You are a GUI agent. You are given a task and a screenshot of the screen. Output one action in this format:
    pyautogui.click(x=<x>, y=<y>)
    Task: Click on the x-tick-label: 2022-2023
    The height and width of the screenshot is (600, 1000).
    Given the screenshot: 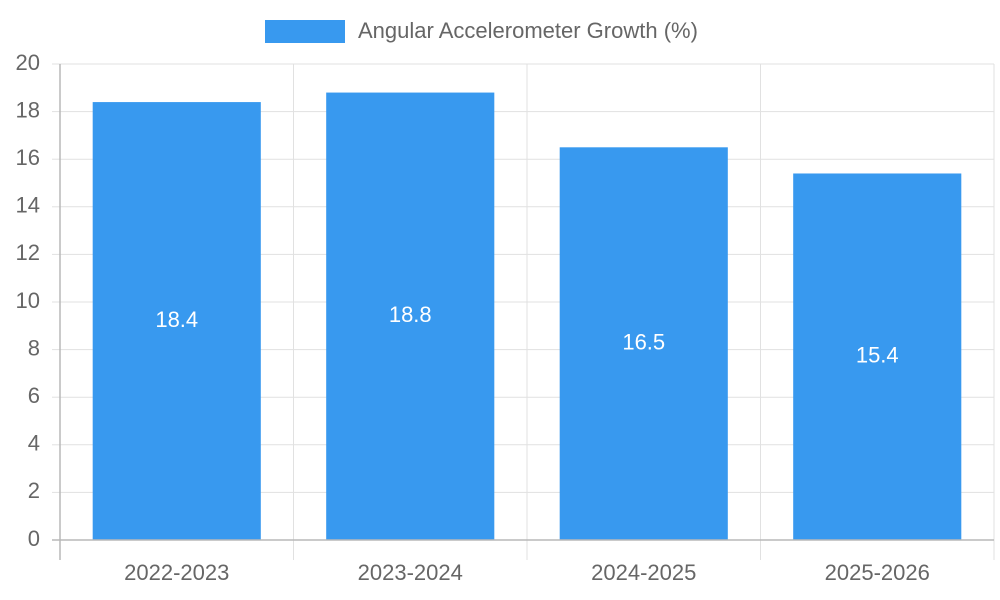 What is the action you would take?
    pyautogui.click(x=176, y=572)
    